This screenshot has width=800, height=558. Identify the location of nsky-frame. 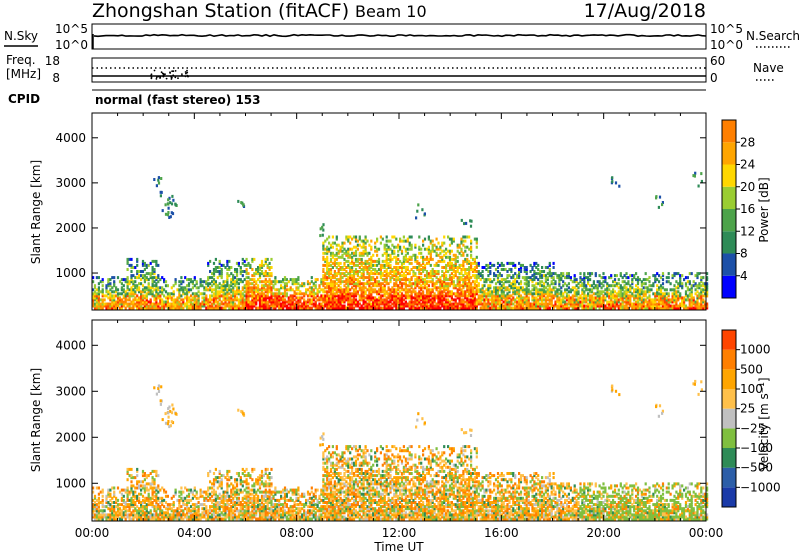
(399, 36).